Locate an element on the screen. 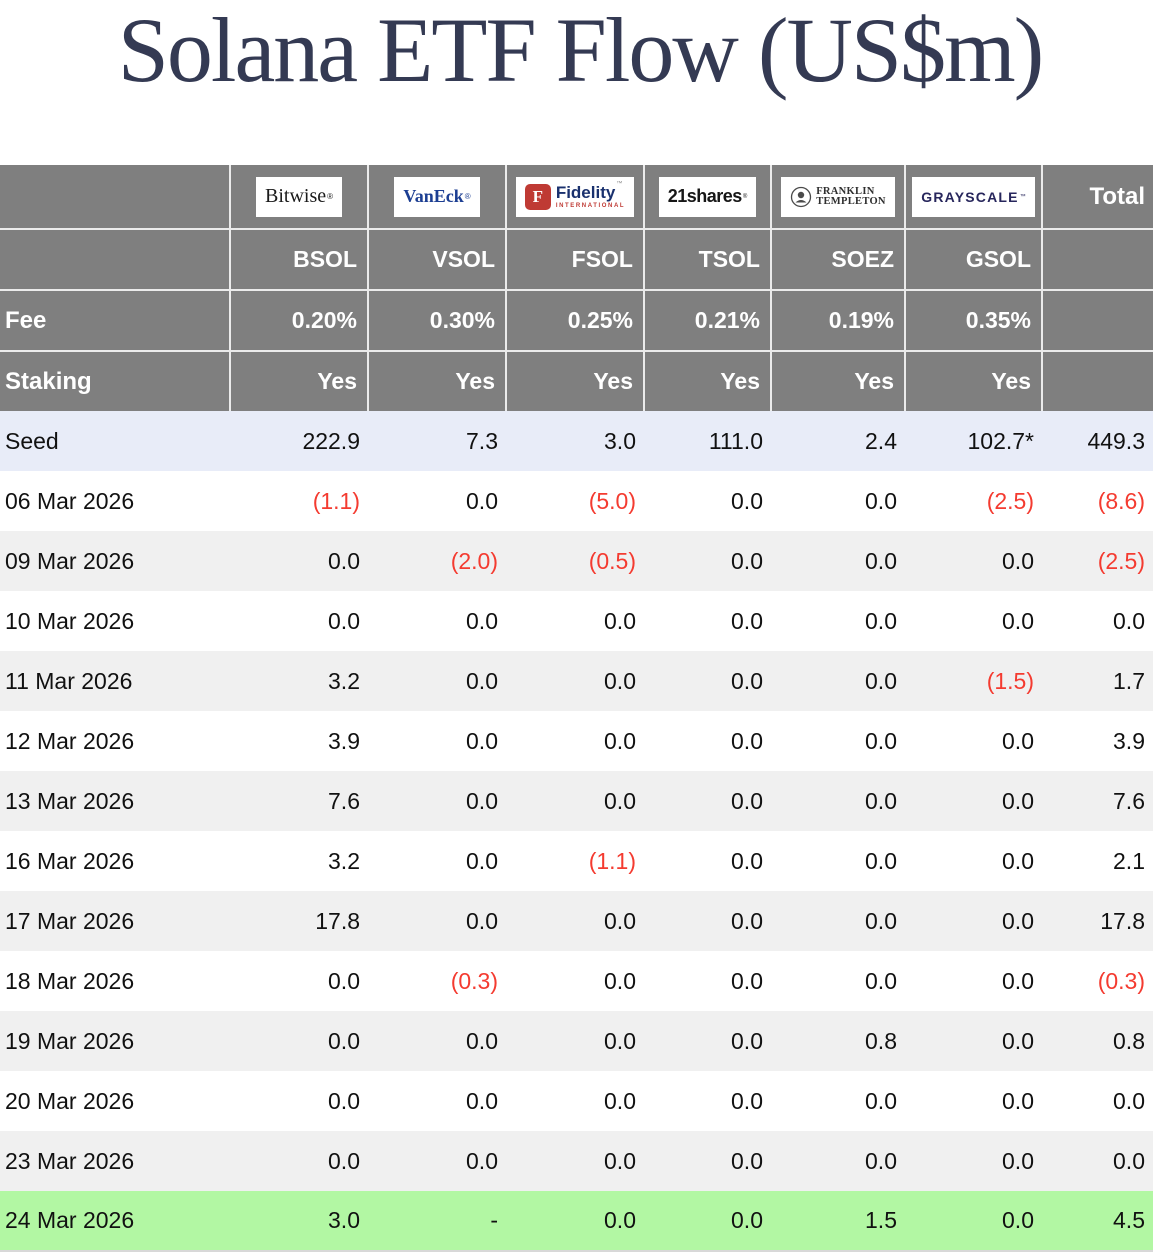 This screenshot has width=1160, height=1252. table-row: Seed 222.9 7.3 3.0 111.0 2.4 102.7* 449.3 is located at coordinates (576, 441).